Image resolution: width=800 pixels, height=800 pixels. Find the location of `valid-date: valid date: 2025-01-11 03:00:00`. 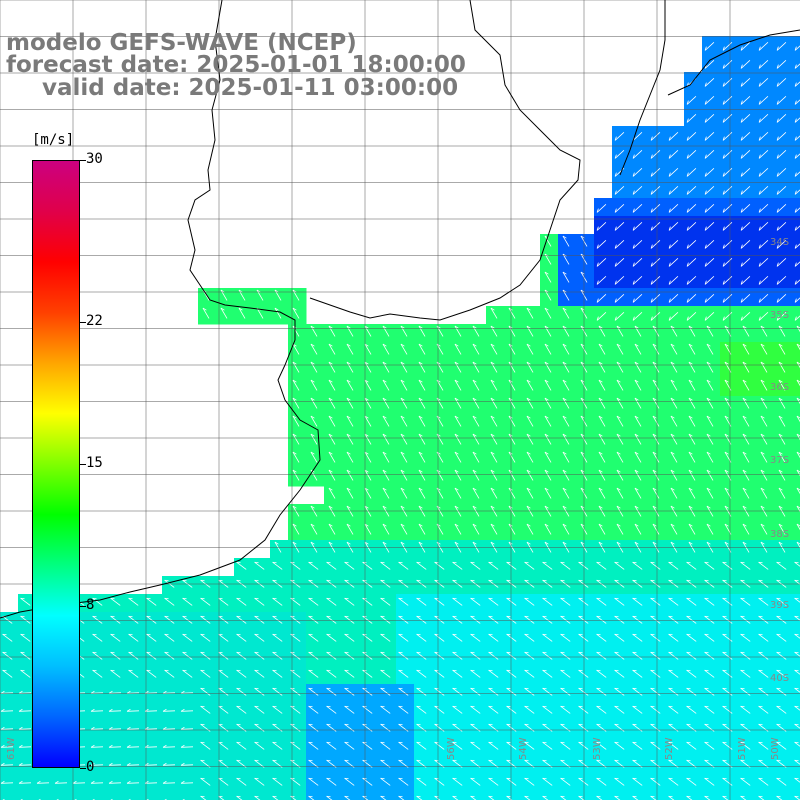

valid-date: valid date: 2025-01-11 03:00:00 is located at coordinates (250, 88).